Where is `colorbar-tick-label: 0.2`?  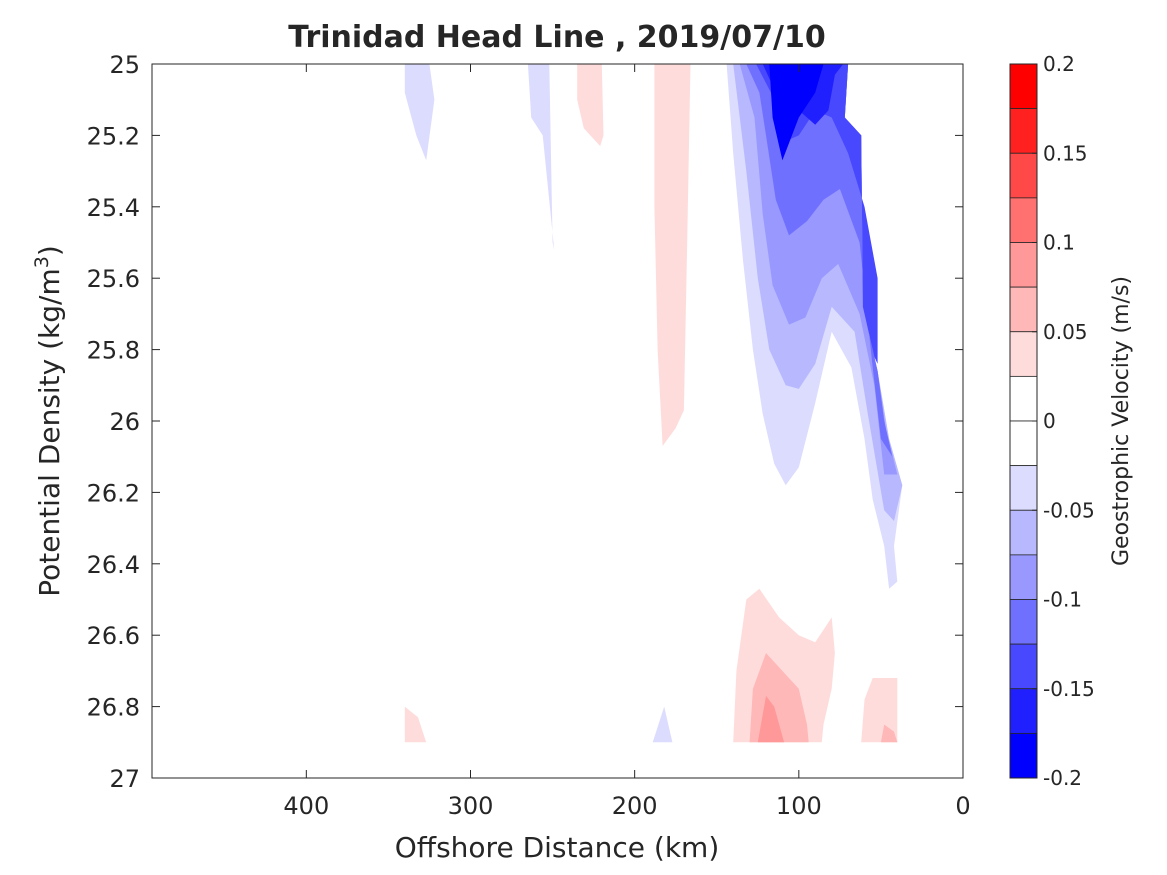
colorbar-tick-label: 0.2 is located at coordinates (1059, 64).